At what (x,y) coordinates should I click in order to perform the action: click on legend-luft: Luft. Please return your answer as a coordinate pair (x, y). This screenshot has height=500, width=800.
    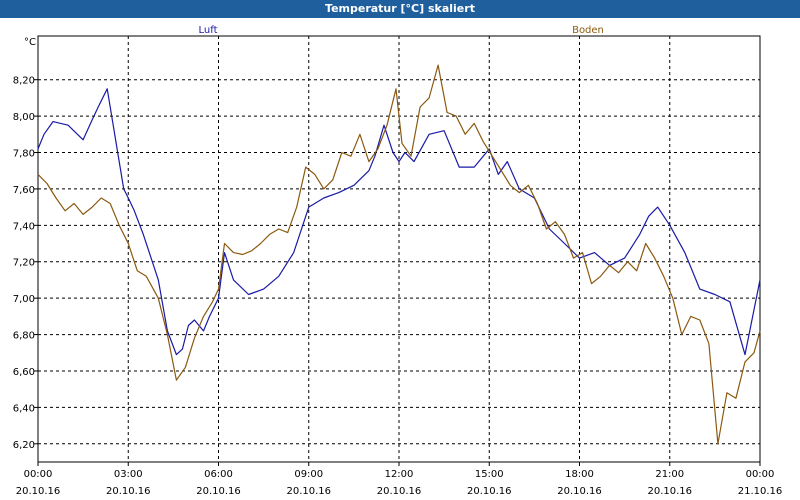
    Looking at the image, I should click on (208, 30).